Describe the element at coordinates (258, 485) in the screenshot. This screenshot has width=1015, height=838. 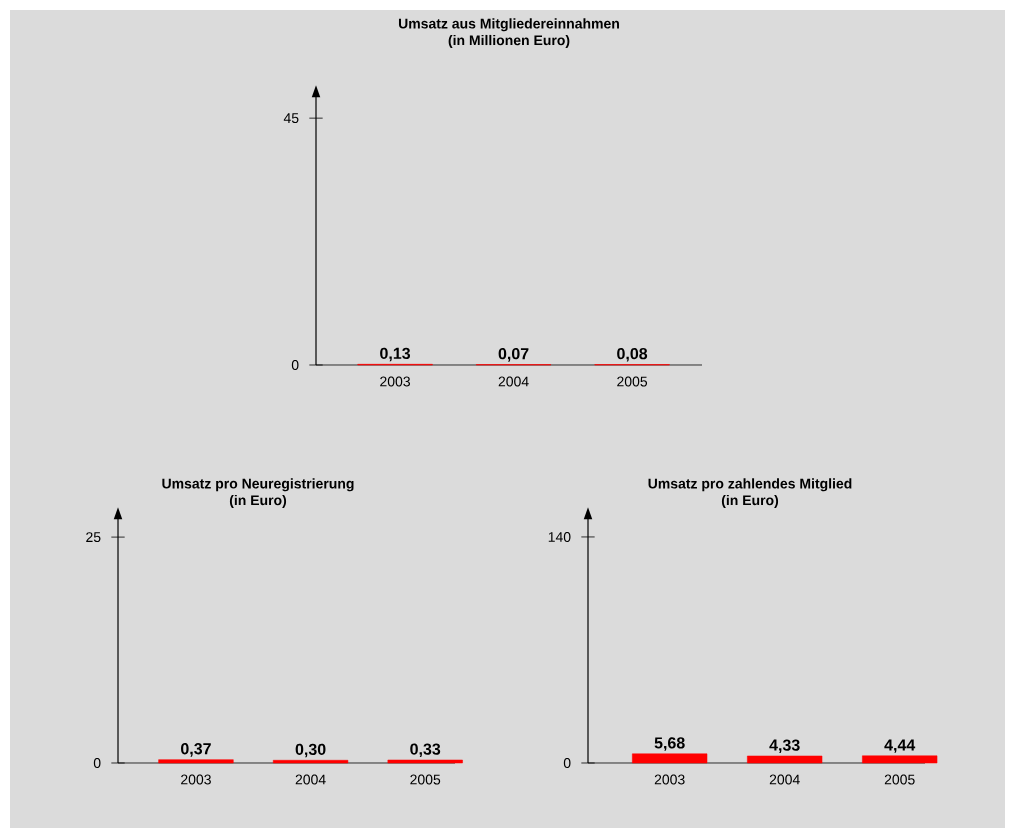
I see `chart-title: Umsatz pro Neuregistrierung` at that location.